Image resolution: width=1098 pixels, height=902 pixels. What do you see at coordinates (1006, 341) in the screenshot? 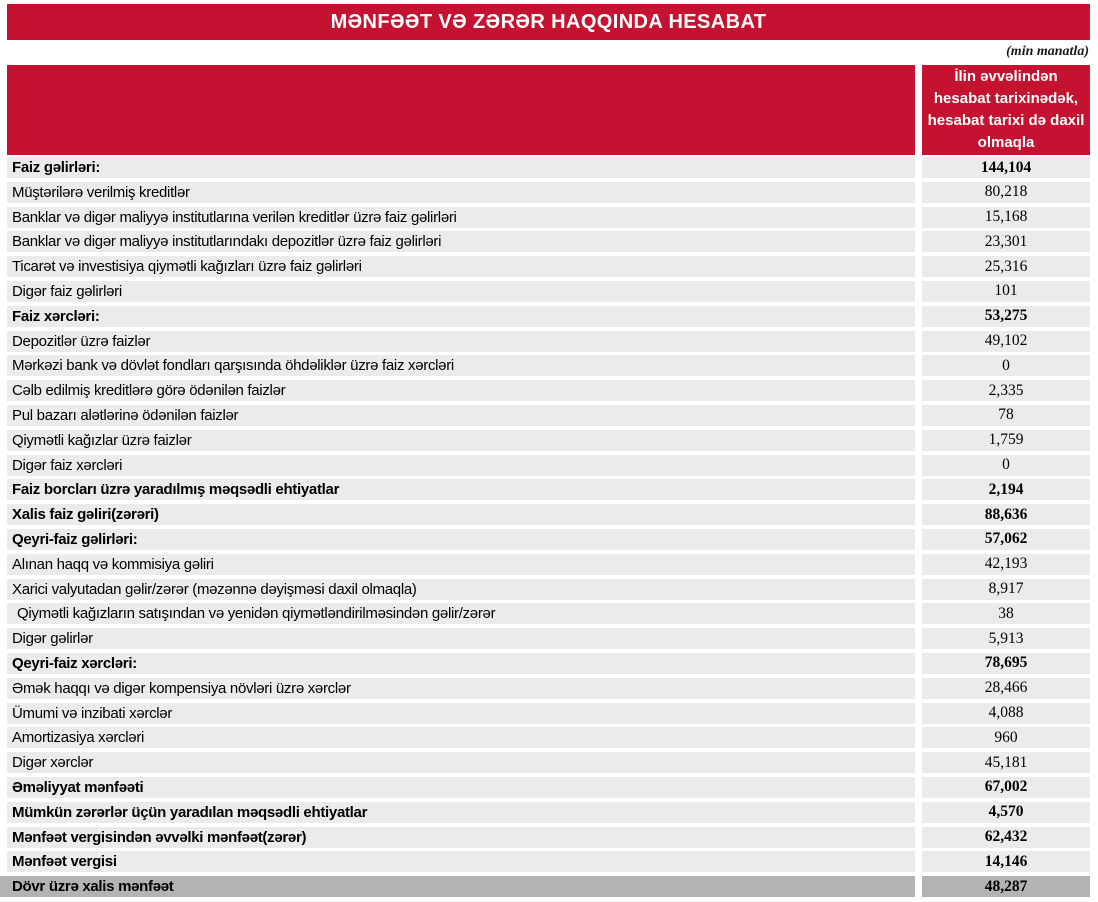
I see `row-value: 49,102` at bounding box center [1006, 341].